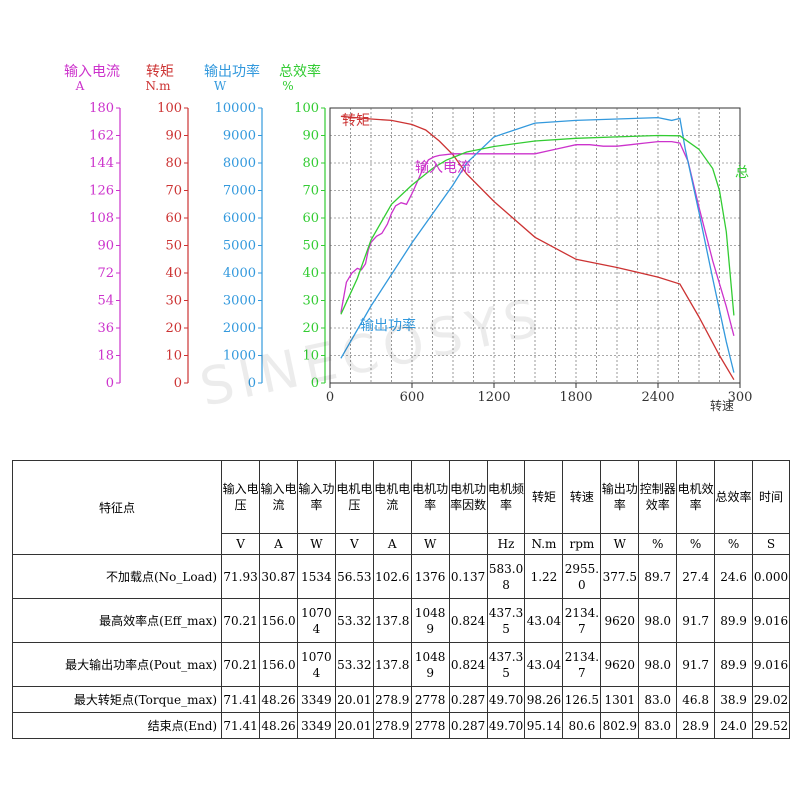 The width and height of the screenshot is (800, 800). What do you see at coordinates (105, 273) in the screenshot?
I see `axis-tick-label-0: 72` at bounding box center [105, 273].